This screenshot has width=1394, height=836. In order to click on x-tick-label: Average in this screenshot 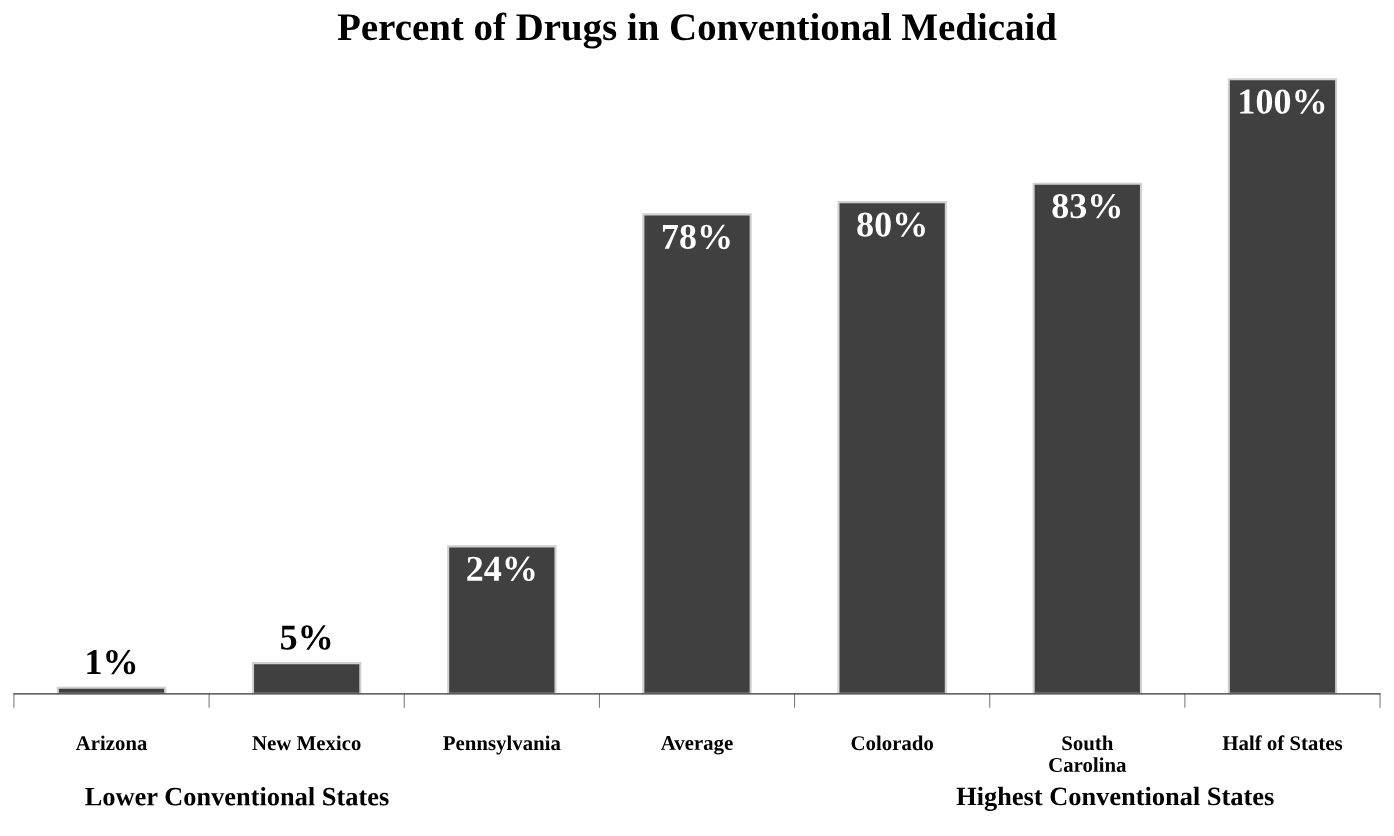, I will do `click(696, 745)`.